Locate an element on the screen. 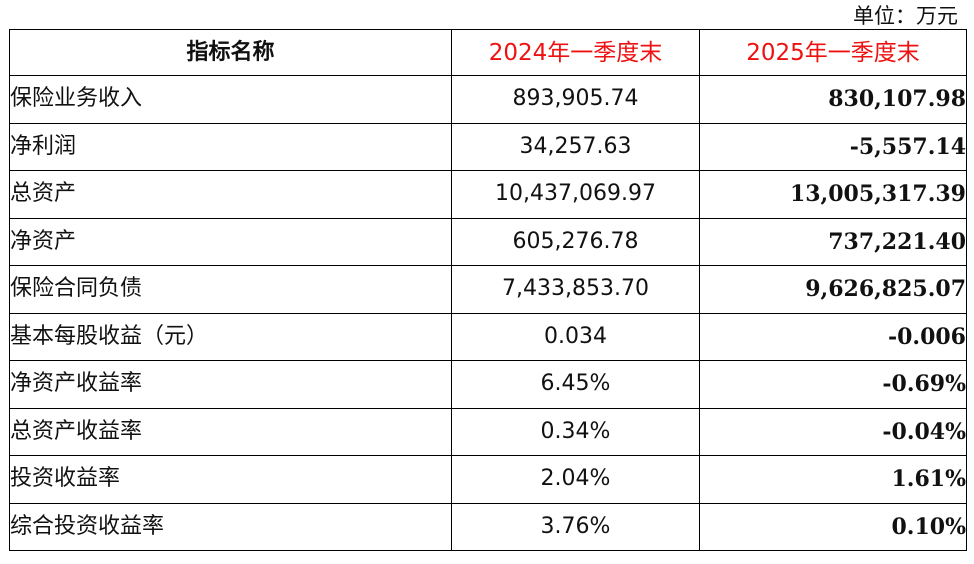 This screenshot has width=974, height=564. metric-name-cell: 净利润 is located at coordinates (230, 146).